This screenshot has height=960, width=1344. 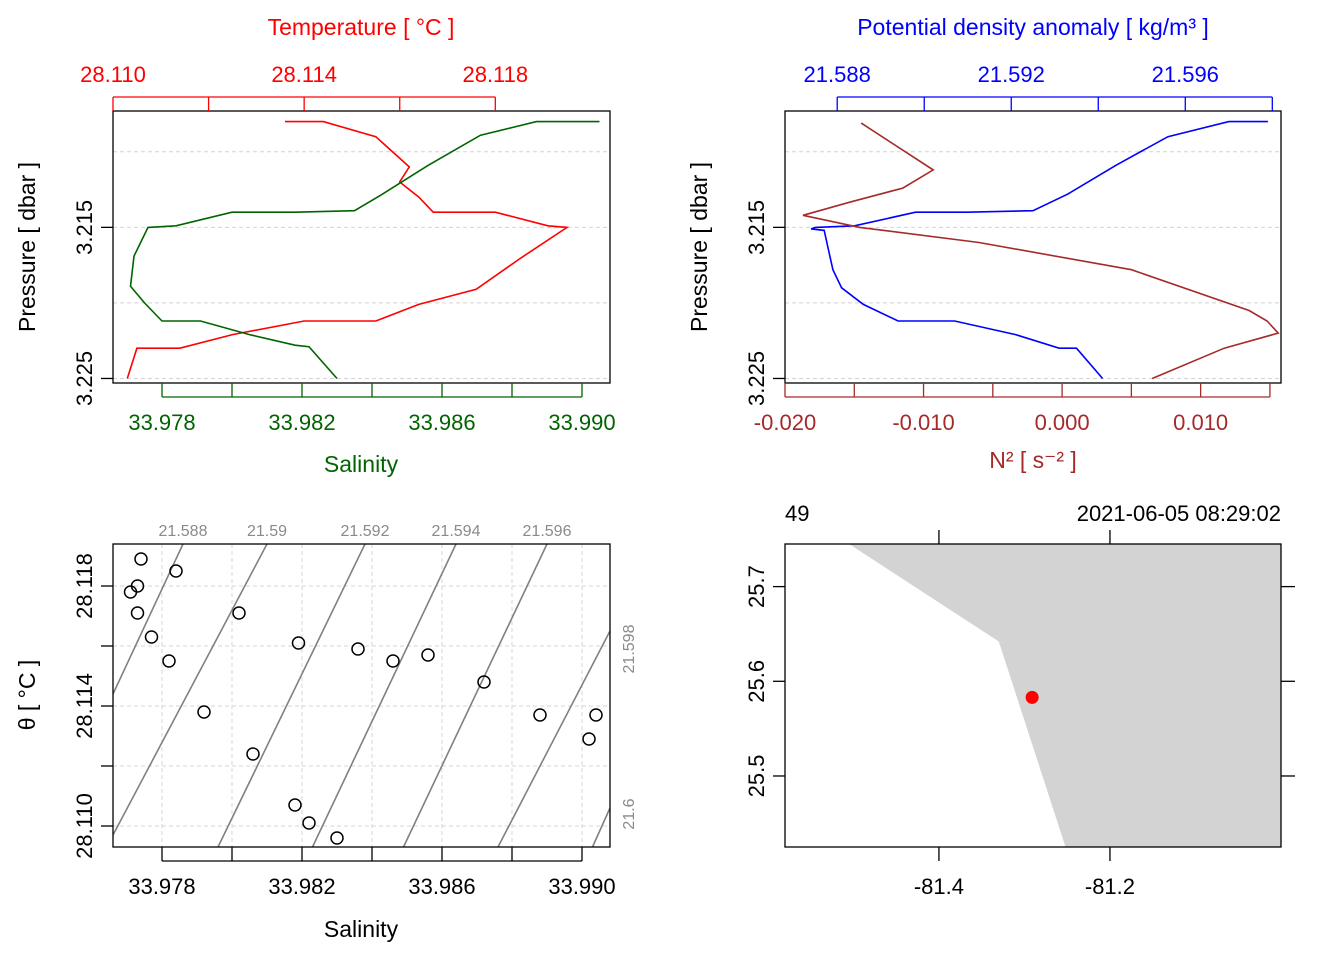 I want to click on density-axis-title: Potential density anomaly [ kg/m³ ], so click(x=1033, y=27).